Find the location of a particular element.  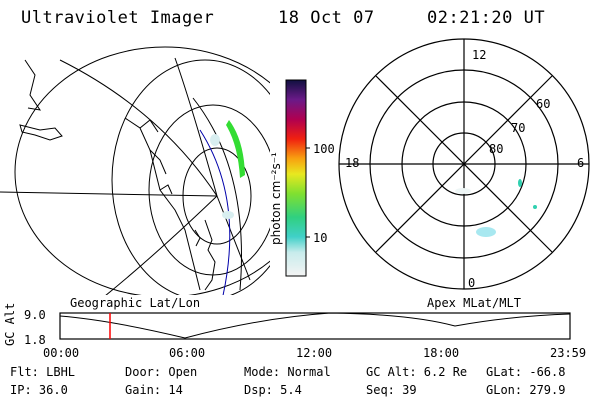

aurora-emission is located at coordinates (235, 149).